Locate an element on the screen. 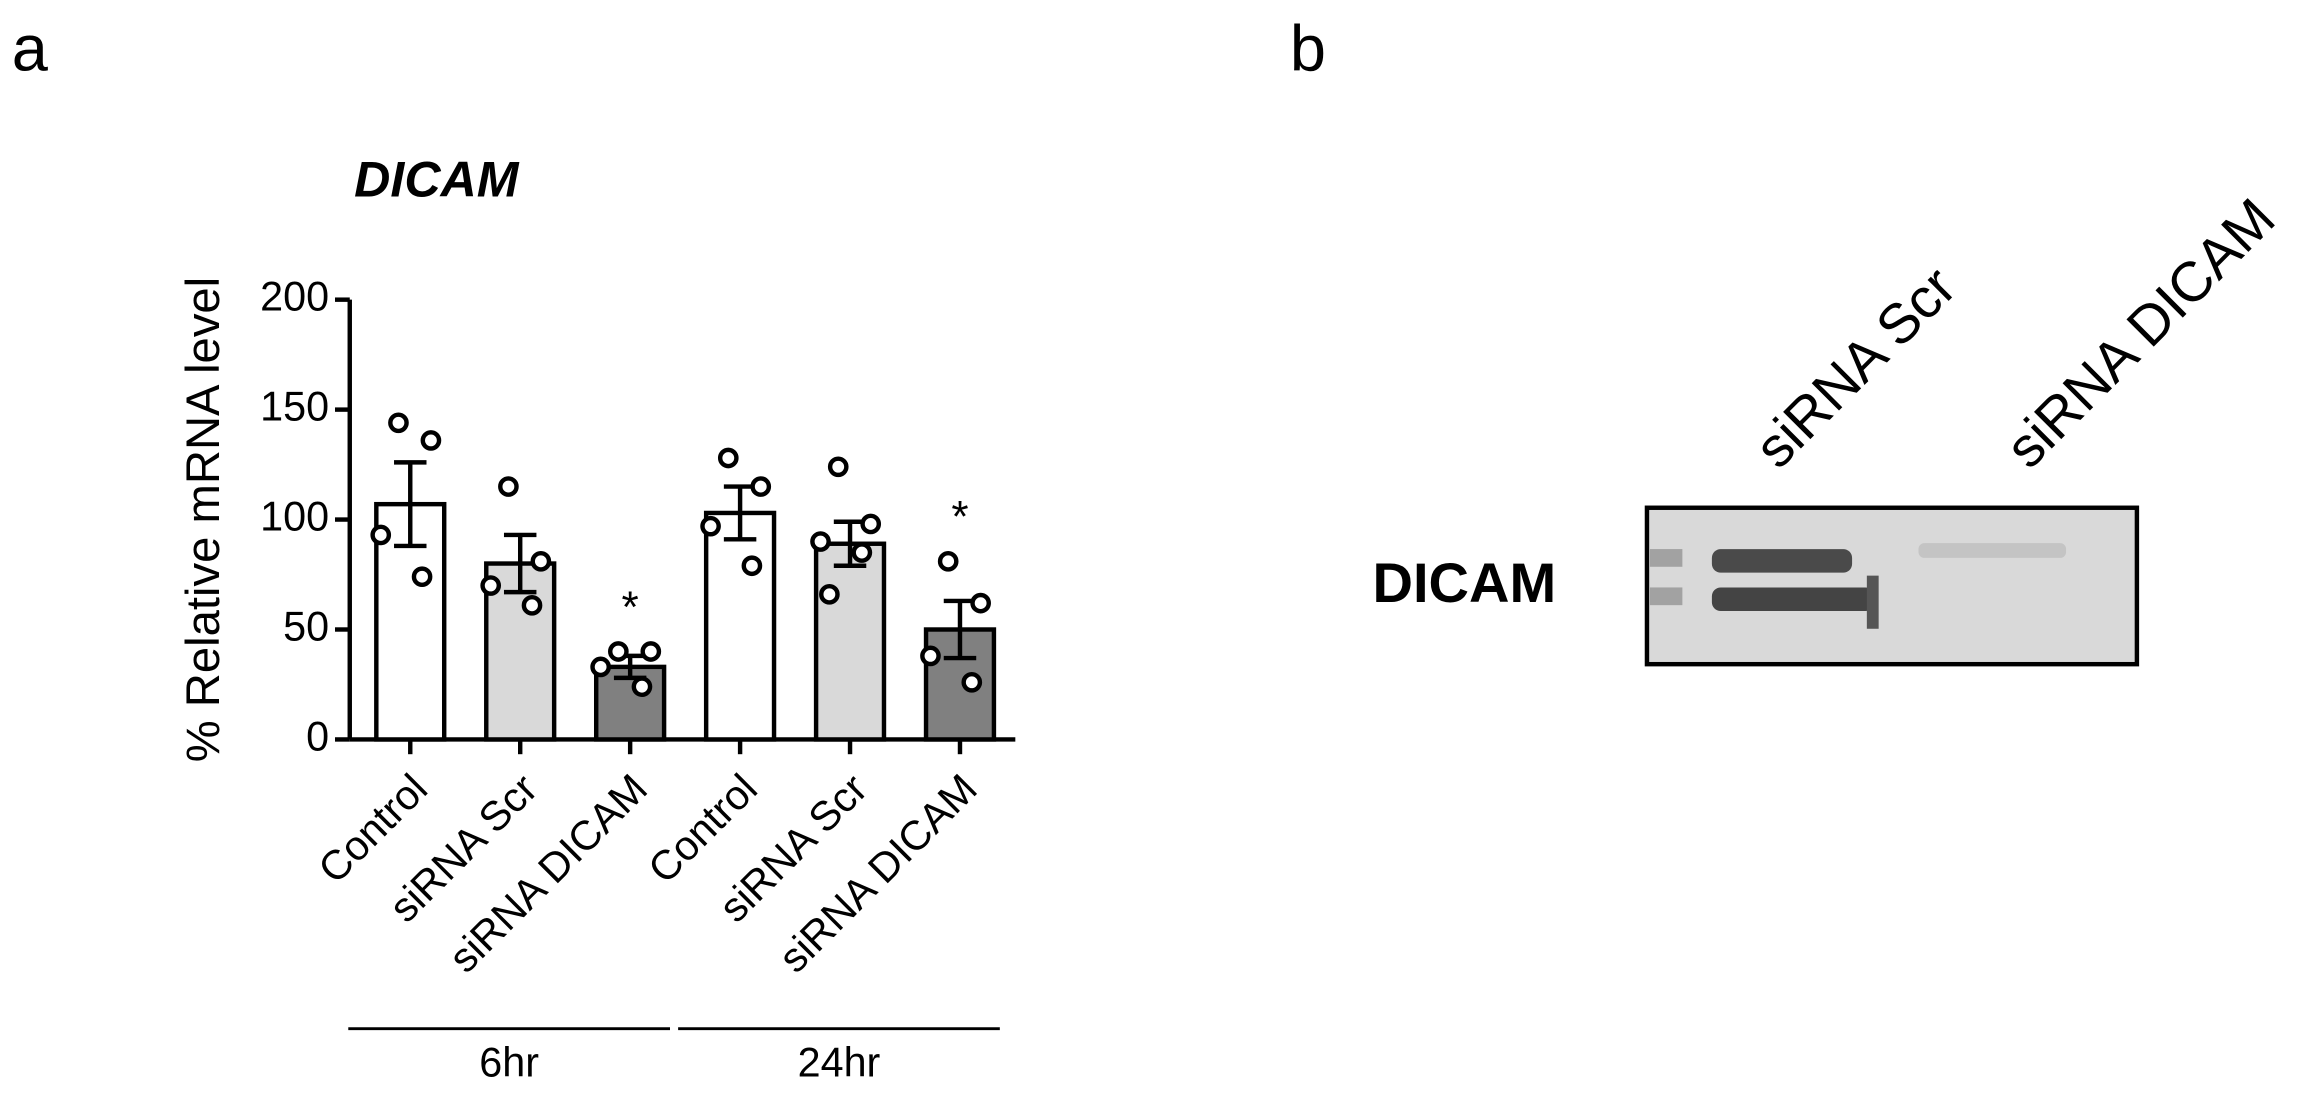 The width and height of the screenshot is (2314, 1107). panel-label: a is located at coordinates (30, 47).